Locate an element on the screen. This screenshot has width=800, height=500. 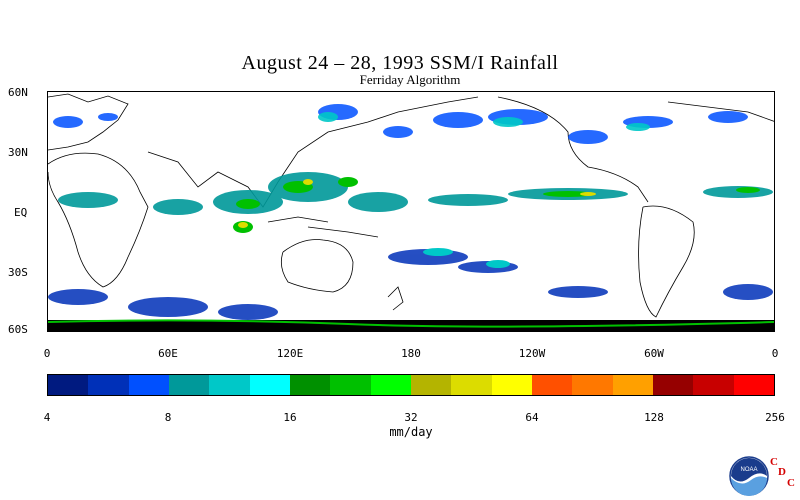
lon-label-0-west: 0 is located at coordinates (47, 353).